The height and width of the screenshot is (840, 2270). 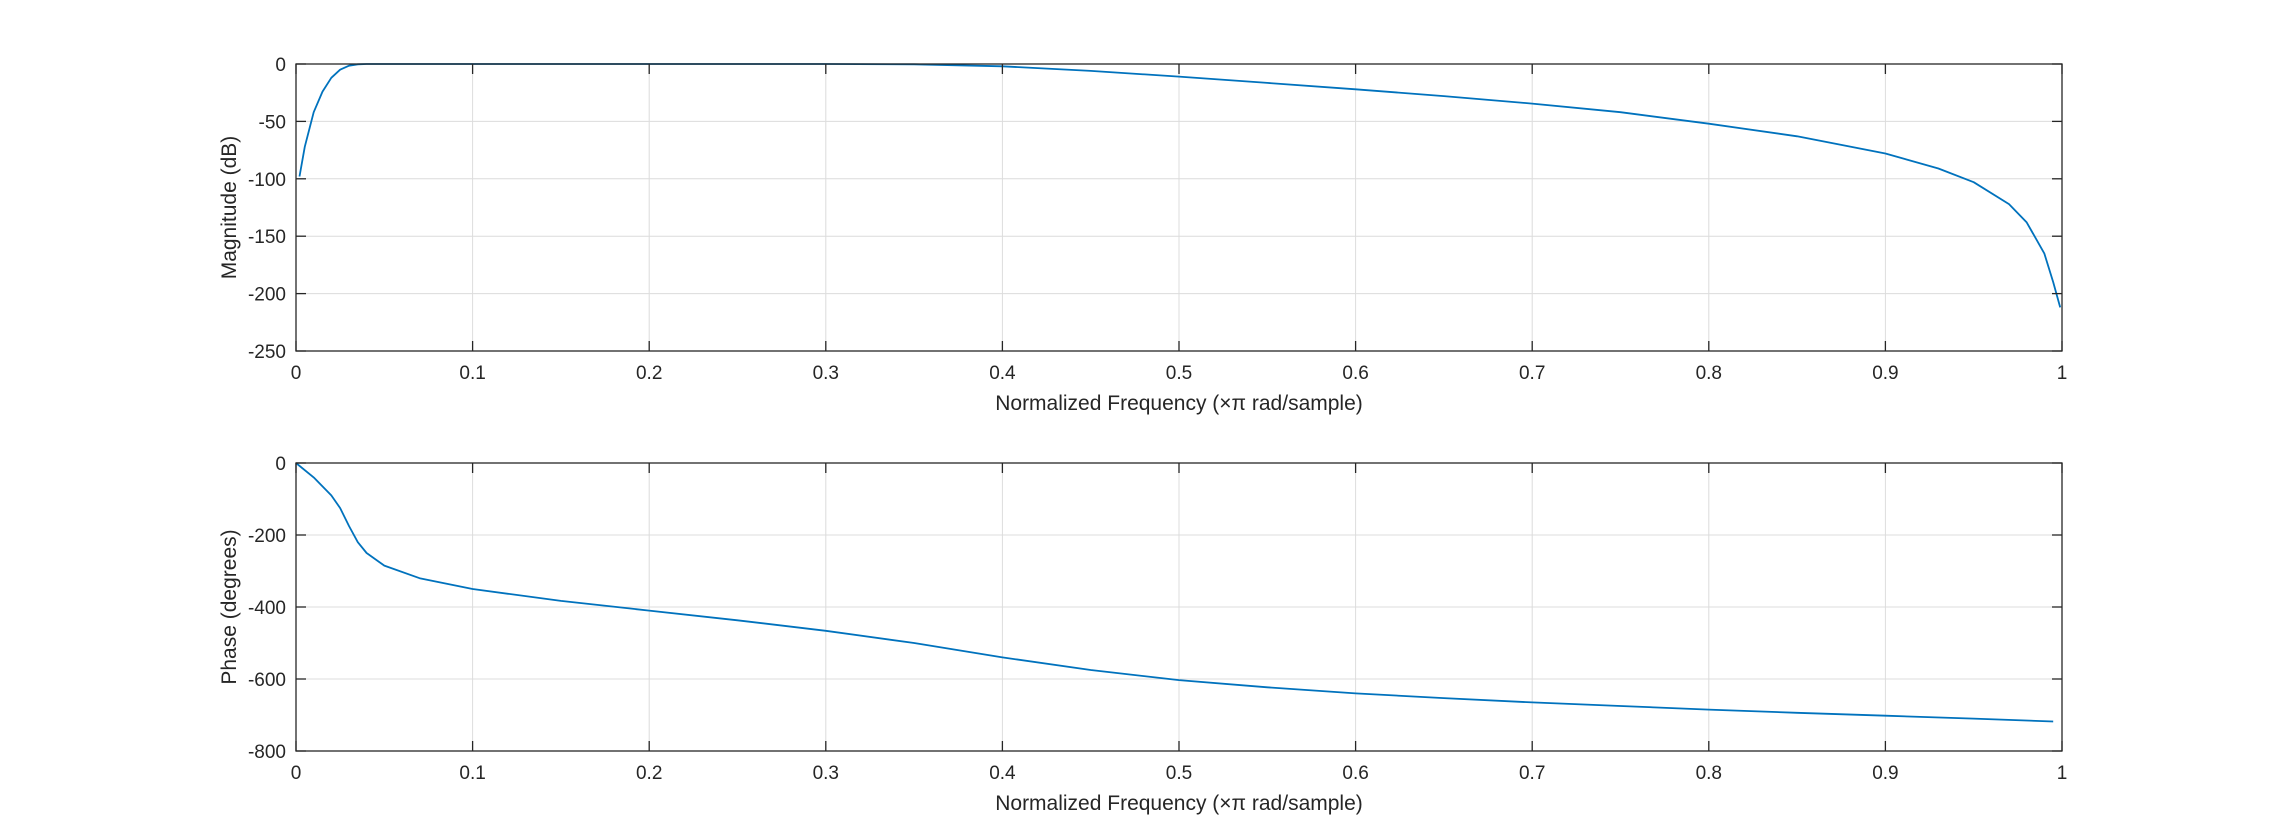 What do you see at coordinates (2062, 373) in the screenshot?
I see `magnitude-x-tick-label: 1` at bounding box center [2062, 373].